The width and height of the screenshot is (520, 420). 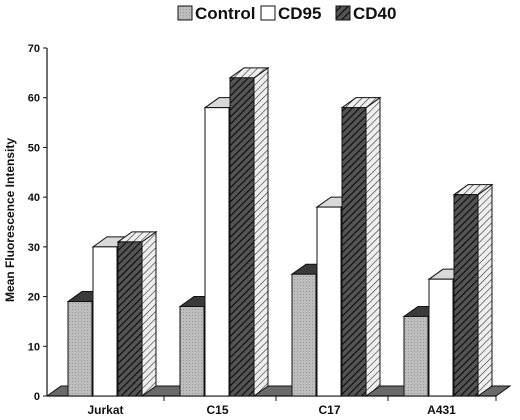 What do you see at coordinates (329, 410) in the screenshot?
I see `x-tick-label: C17` at bounding box center [329, 410].